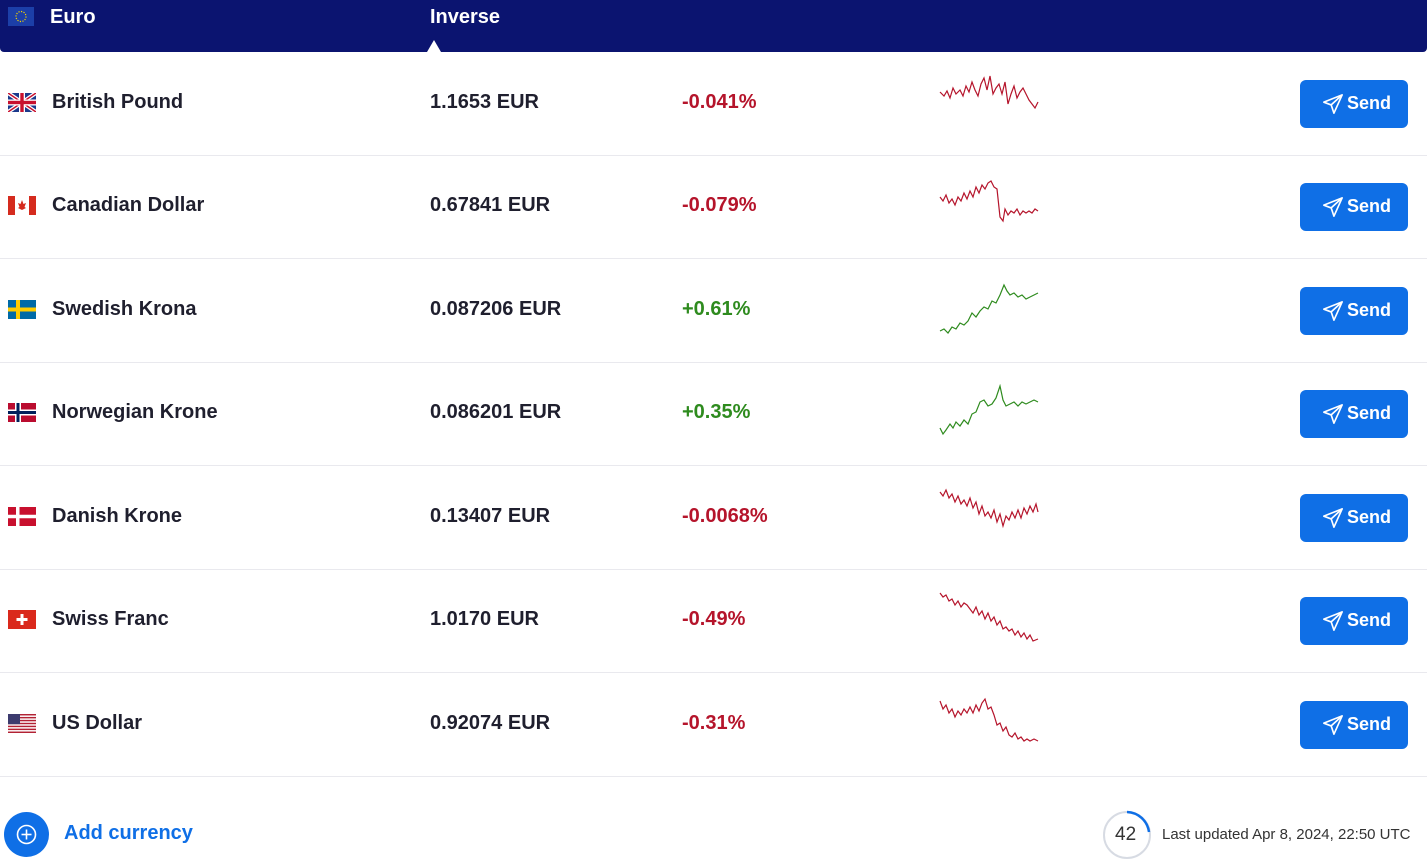 Image resolution: width=1427 pixels, height=860 pixels. What do you see at coordinates (490, 723) in the screenshot?
I see `exchange-rate: 0.92074 EUR` at bounding box center [490, 723].